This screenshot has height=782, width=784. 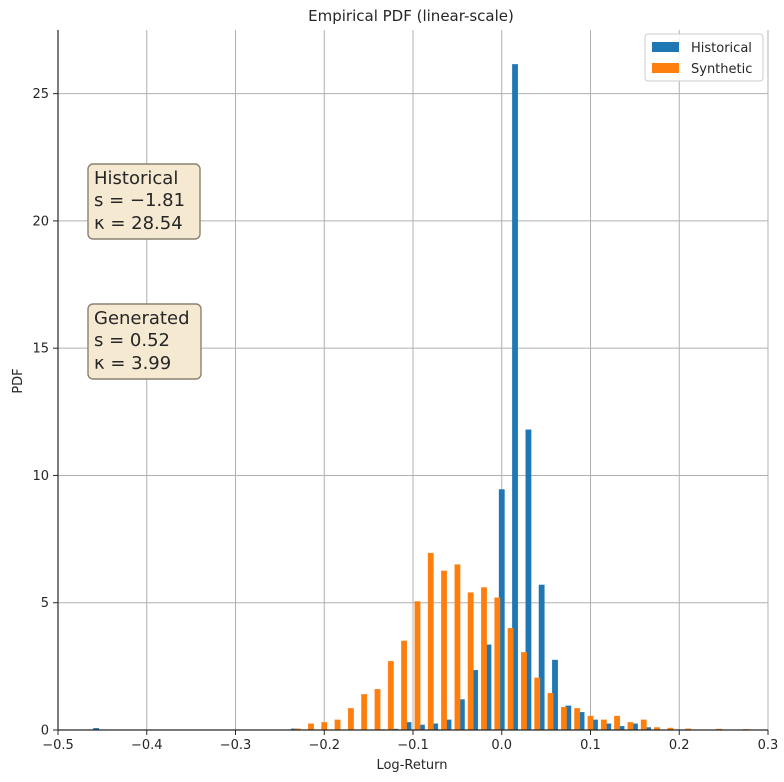 What do you see at coordinates (704, 57) in the screenshot?
I see `legend: Historical Synthetic` at bounding box center [704, 57].